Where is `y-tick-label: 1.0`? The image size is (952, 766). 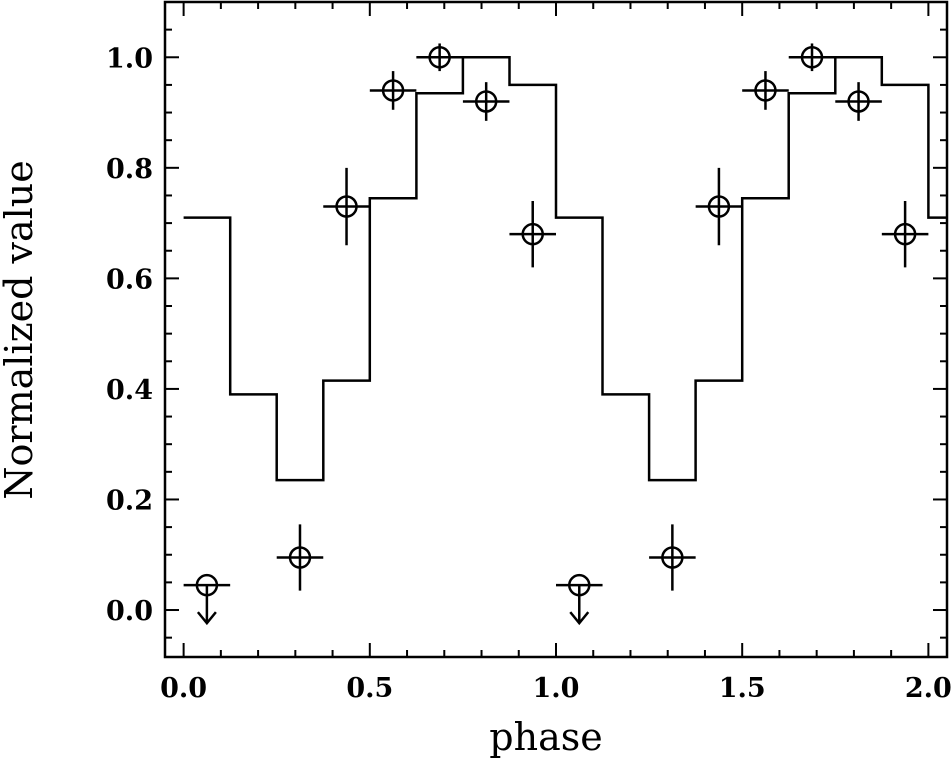
y-tick-label: 1.0 is located at coordinates (129, 58).